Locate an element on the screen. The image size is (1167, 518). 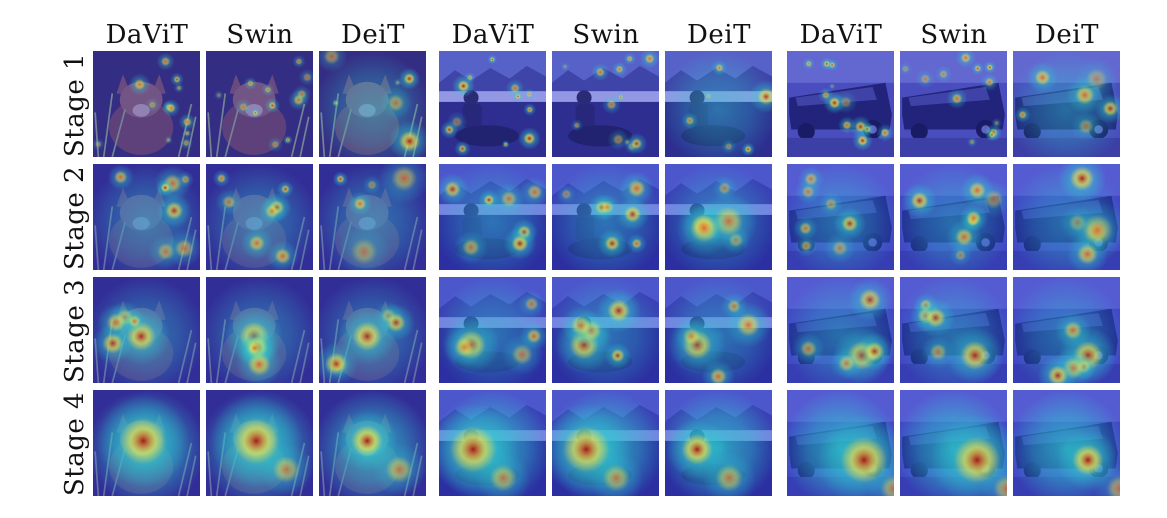
column-header-davit-car: DaViT is located at coordinates (841, 35).